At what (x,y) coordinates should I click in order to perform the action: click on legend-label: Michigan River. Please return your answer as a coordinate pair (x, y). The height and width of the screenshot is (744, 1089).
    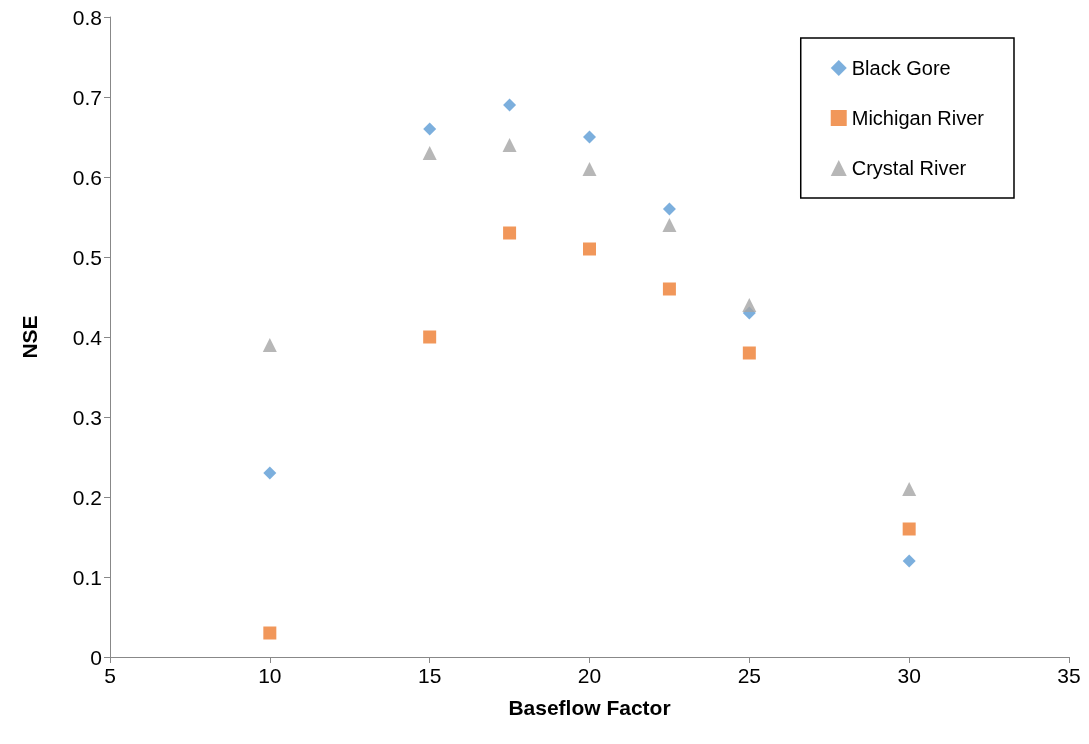
    Looking at the image, I should click on (918, 118).